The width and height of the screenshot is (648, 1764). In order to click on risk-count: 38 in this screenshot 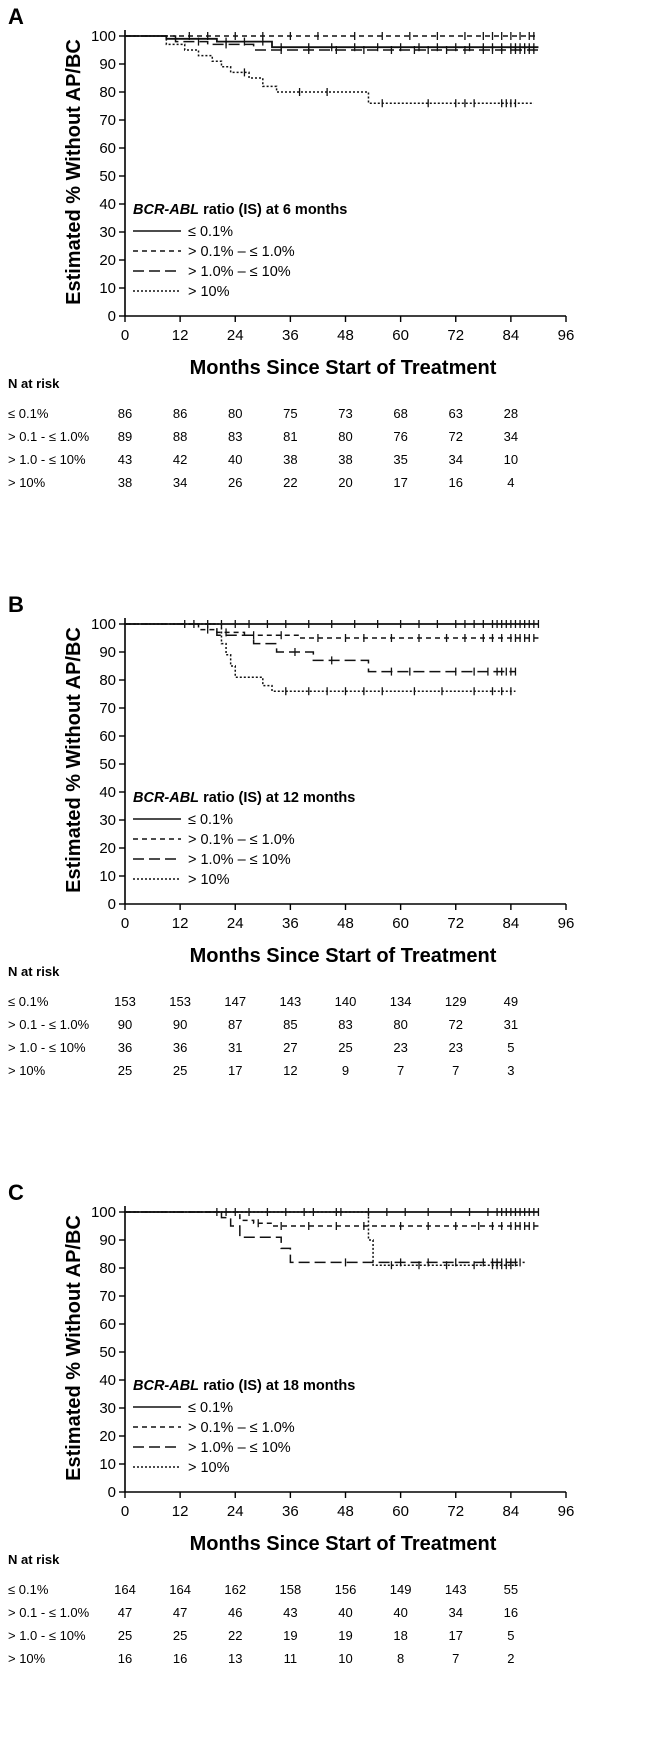, I will do `click(125, 482)`.